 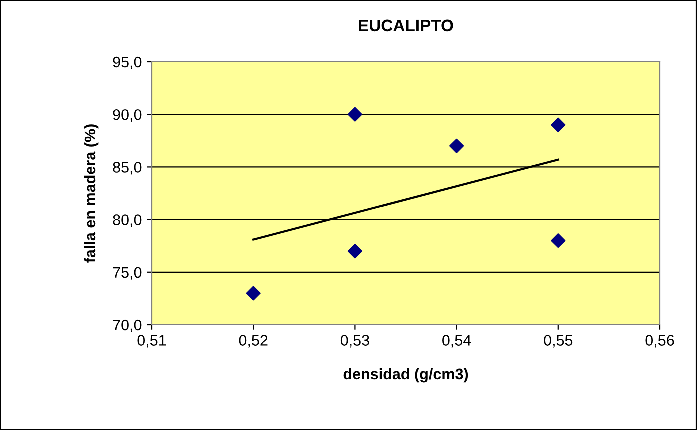 What do you see at coordinates (152, 341) in the screenshot?
I see `x-tick-label: 0,51` at bounding box center [152, 341].